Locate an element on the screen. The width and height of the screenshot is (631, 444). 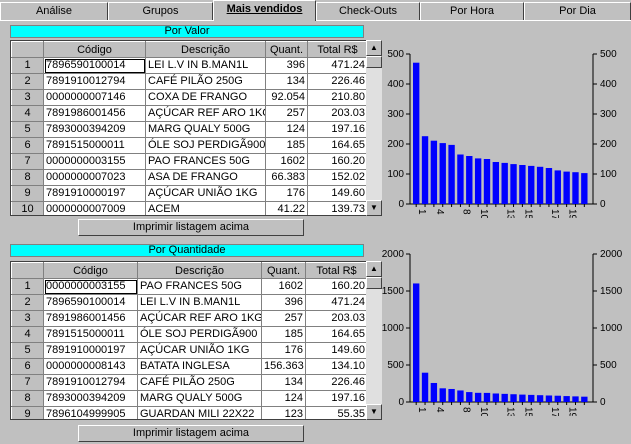
quant-cell: 92.054 is located at coordinates (286, 97).